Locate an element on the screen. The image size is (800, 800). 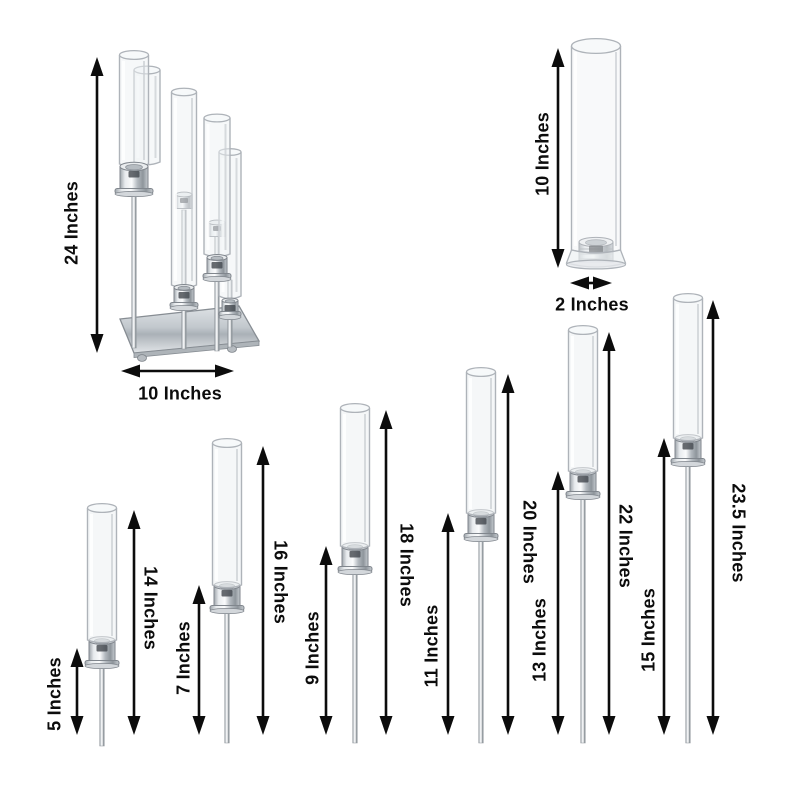
candelabra-width-arrow is located at coordinates (177, 371).